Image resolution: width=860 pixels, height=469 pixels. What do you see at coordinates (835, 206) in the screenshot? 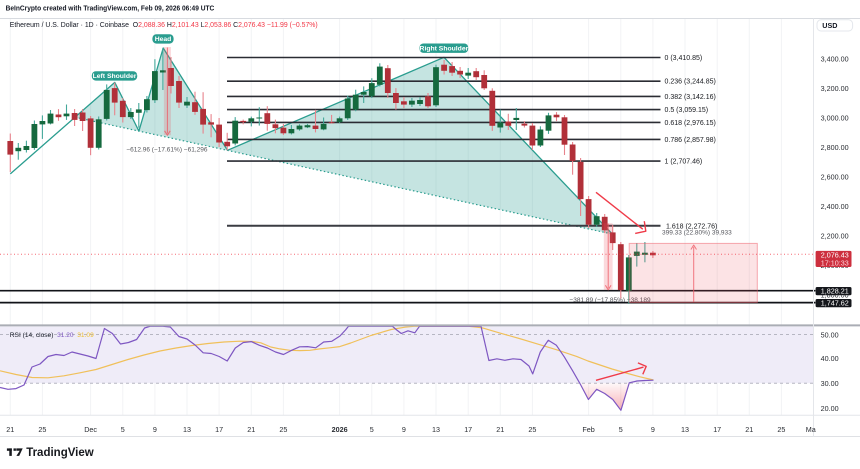
I see `svg-text: 2,400.00` at bounding box center [835, 206].